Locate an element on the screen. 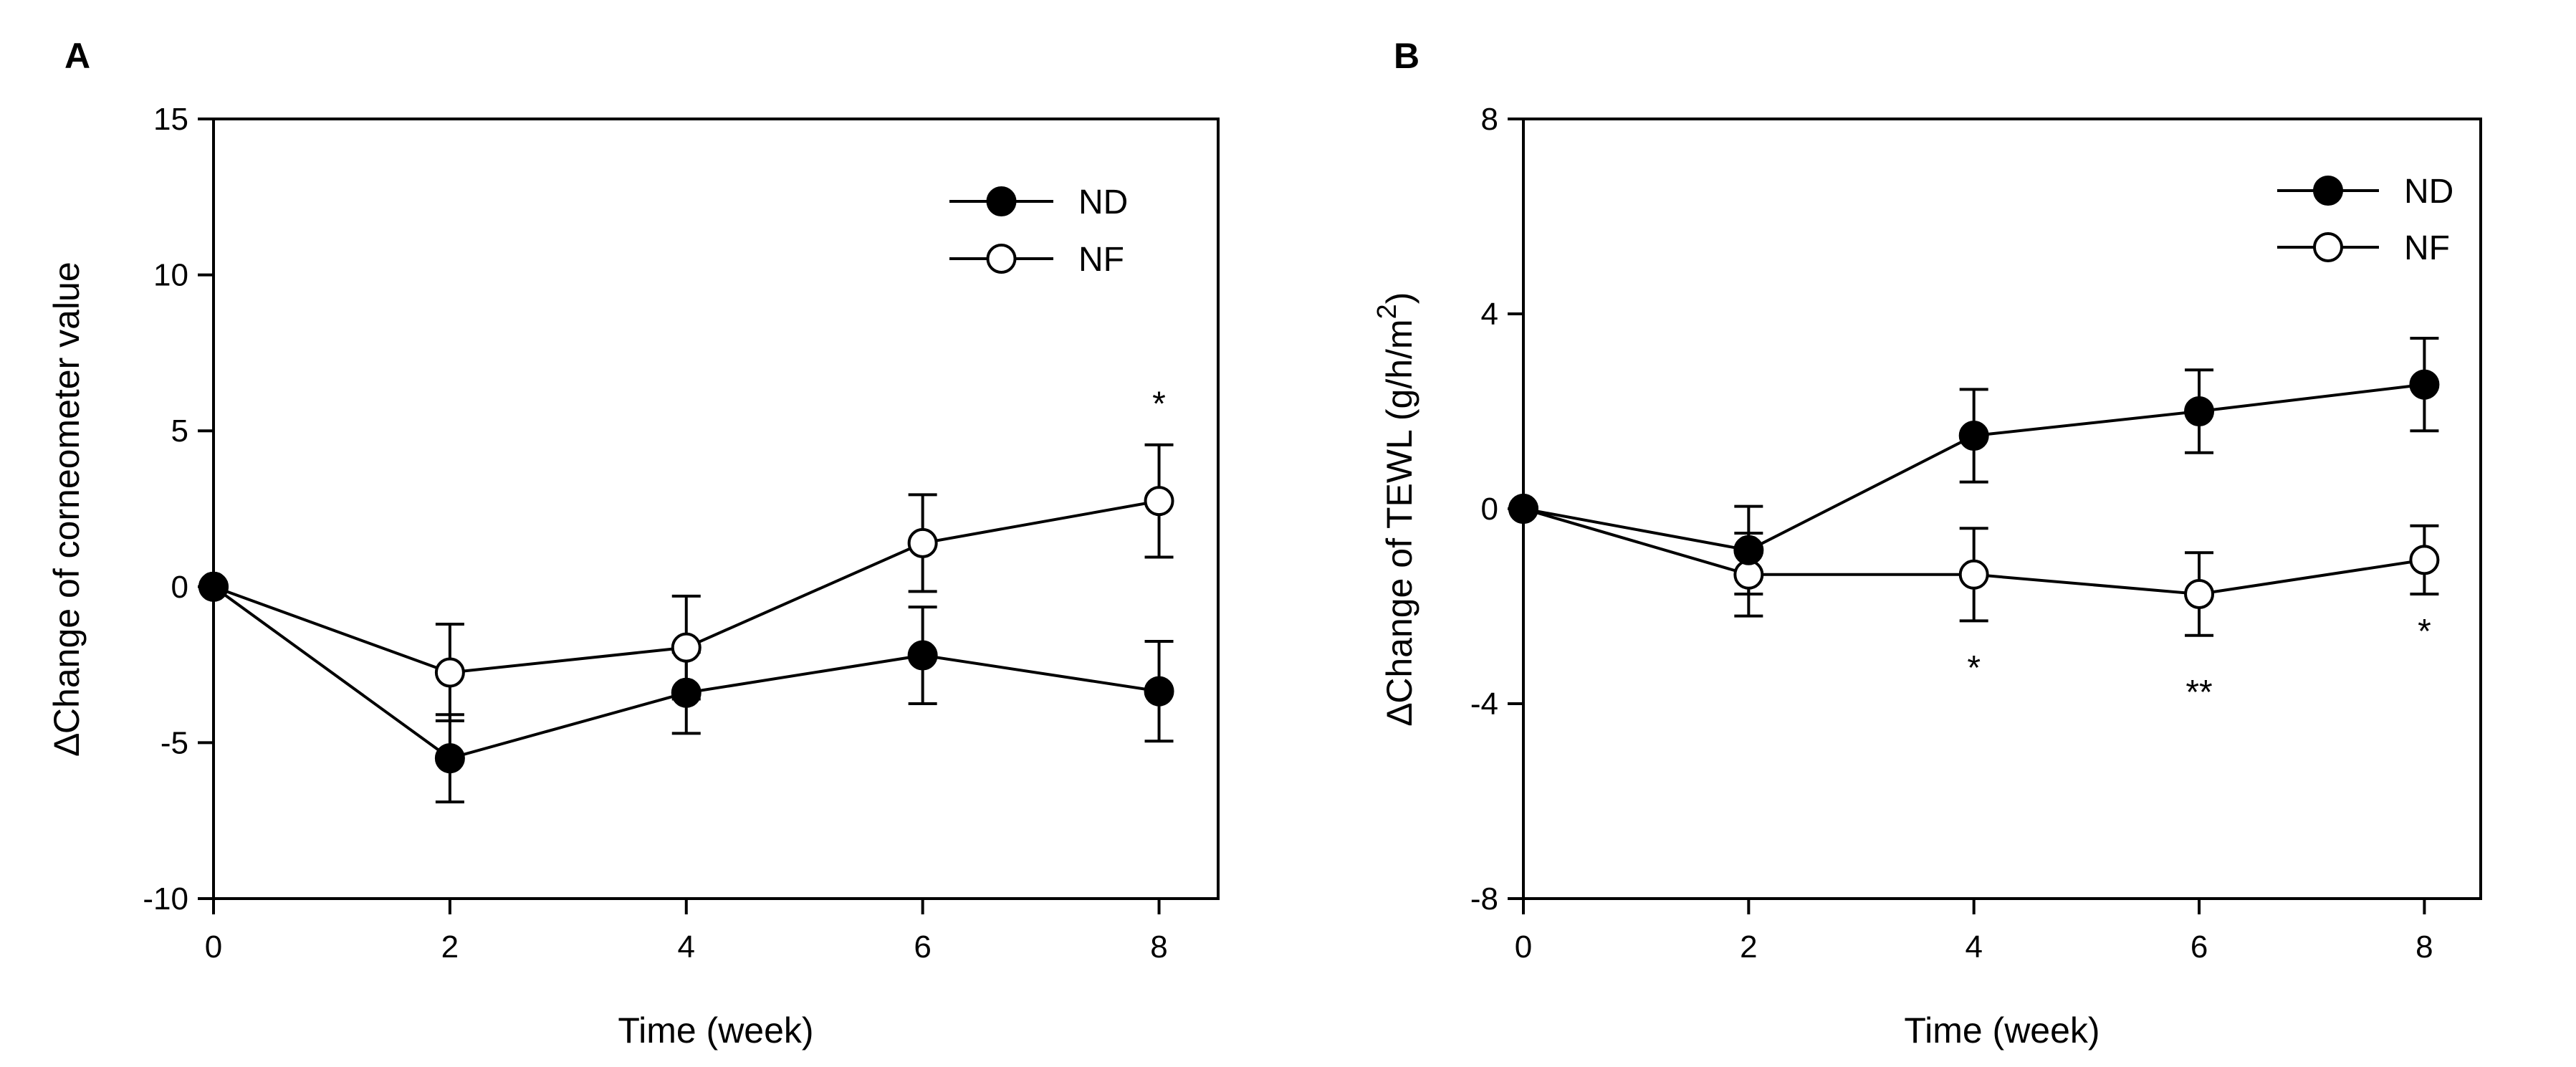 This screenshot has height=1067, width=2576. y-tick-label: -4 is located at coordinates (1484, 704).